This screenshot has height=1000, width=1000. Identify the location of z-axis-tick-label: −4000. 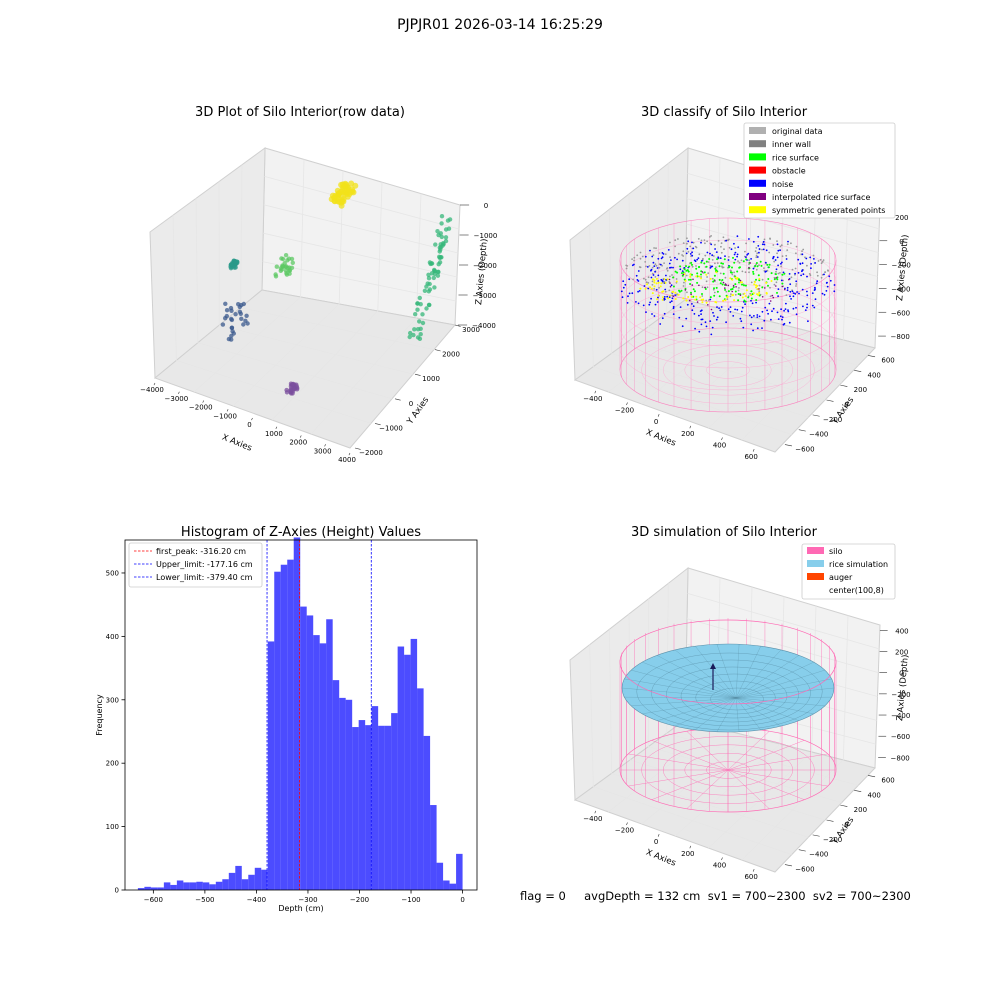
(484, 326).